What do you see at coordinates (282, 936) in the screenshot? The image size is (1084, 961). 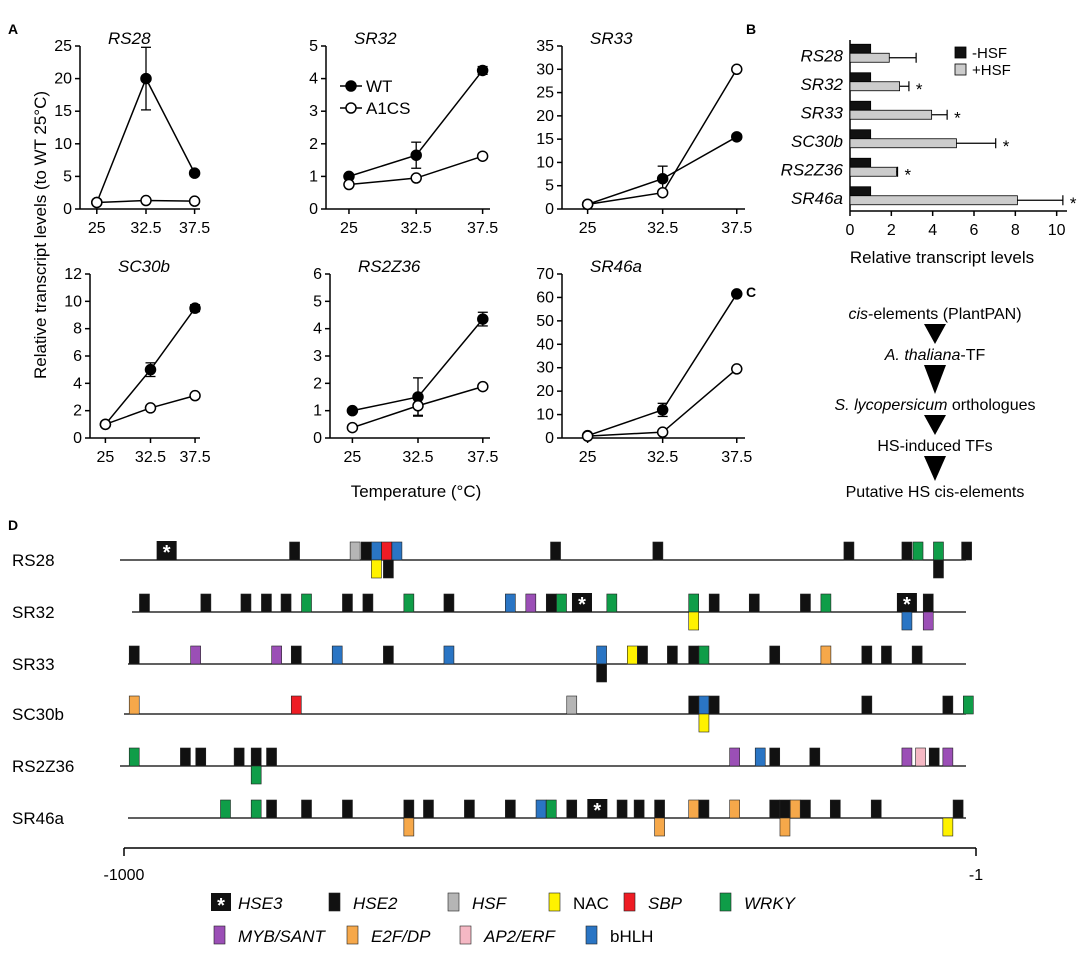 I see `legend-label: MYB/SANT` at bounding box center [282, 936].